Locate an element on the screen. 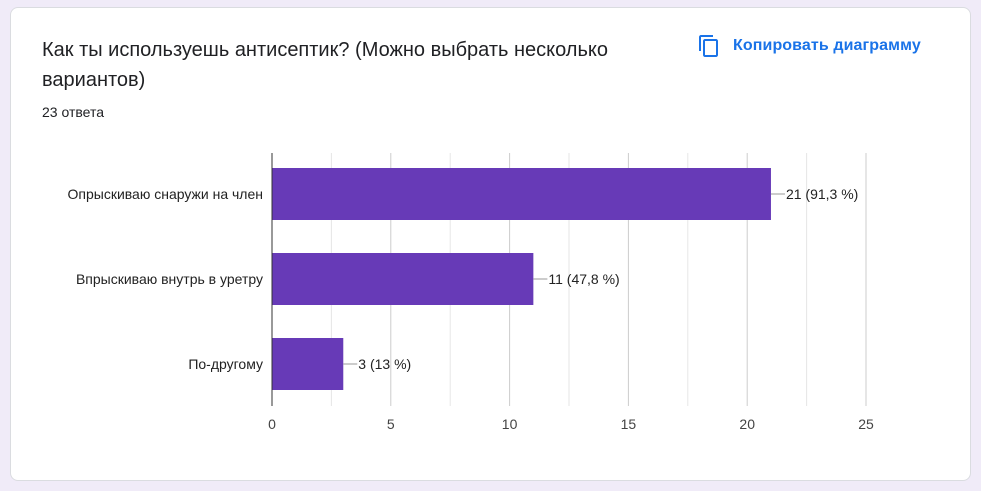 This screenshot has height=491, width=981. copy-icon is located at coordinates (708, 46).